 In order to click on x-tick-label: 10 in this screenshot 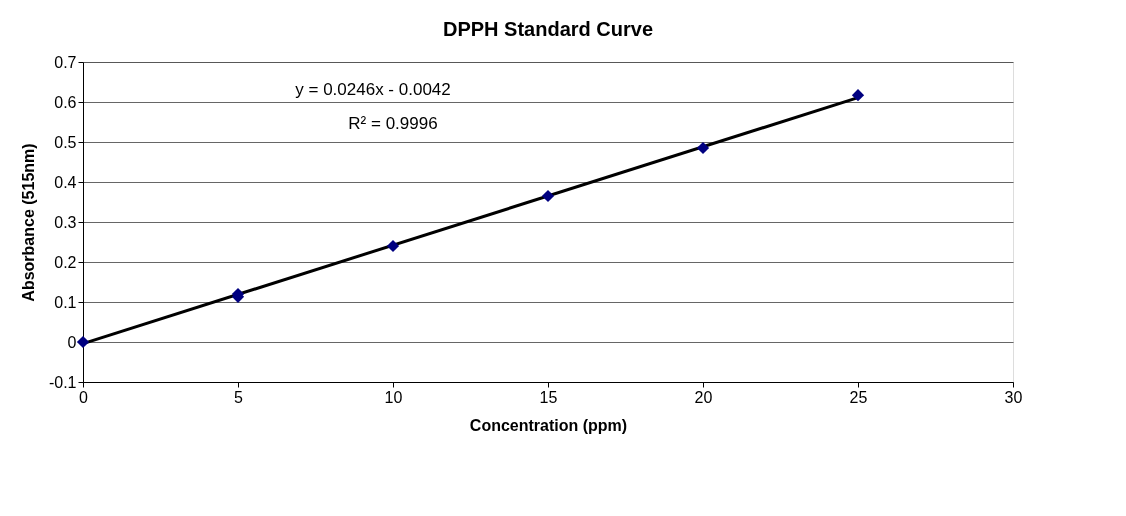, I will do `click(393, 397)`.